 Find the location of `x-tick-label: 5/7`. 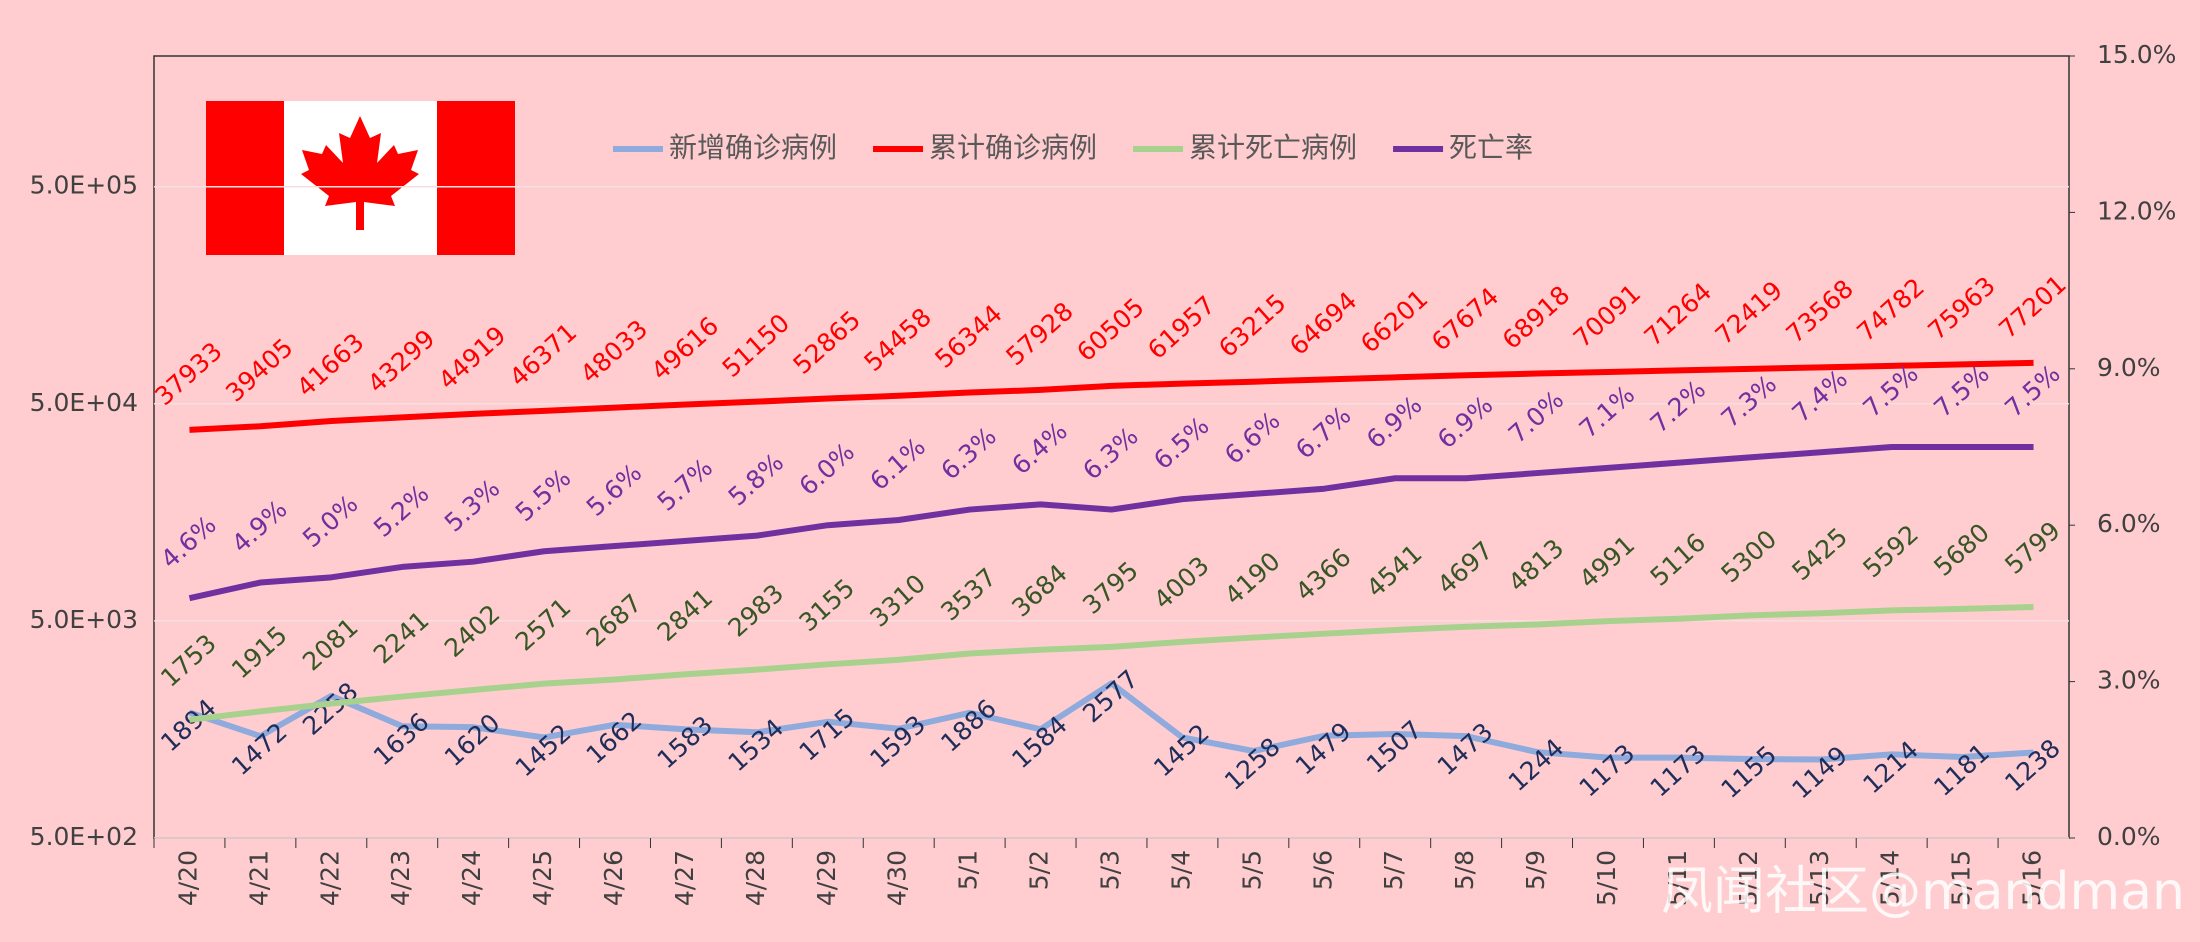

x-tick-label: 5/7 is located at coordinates (1393, 870).